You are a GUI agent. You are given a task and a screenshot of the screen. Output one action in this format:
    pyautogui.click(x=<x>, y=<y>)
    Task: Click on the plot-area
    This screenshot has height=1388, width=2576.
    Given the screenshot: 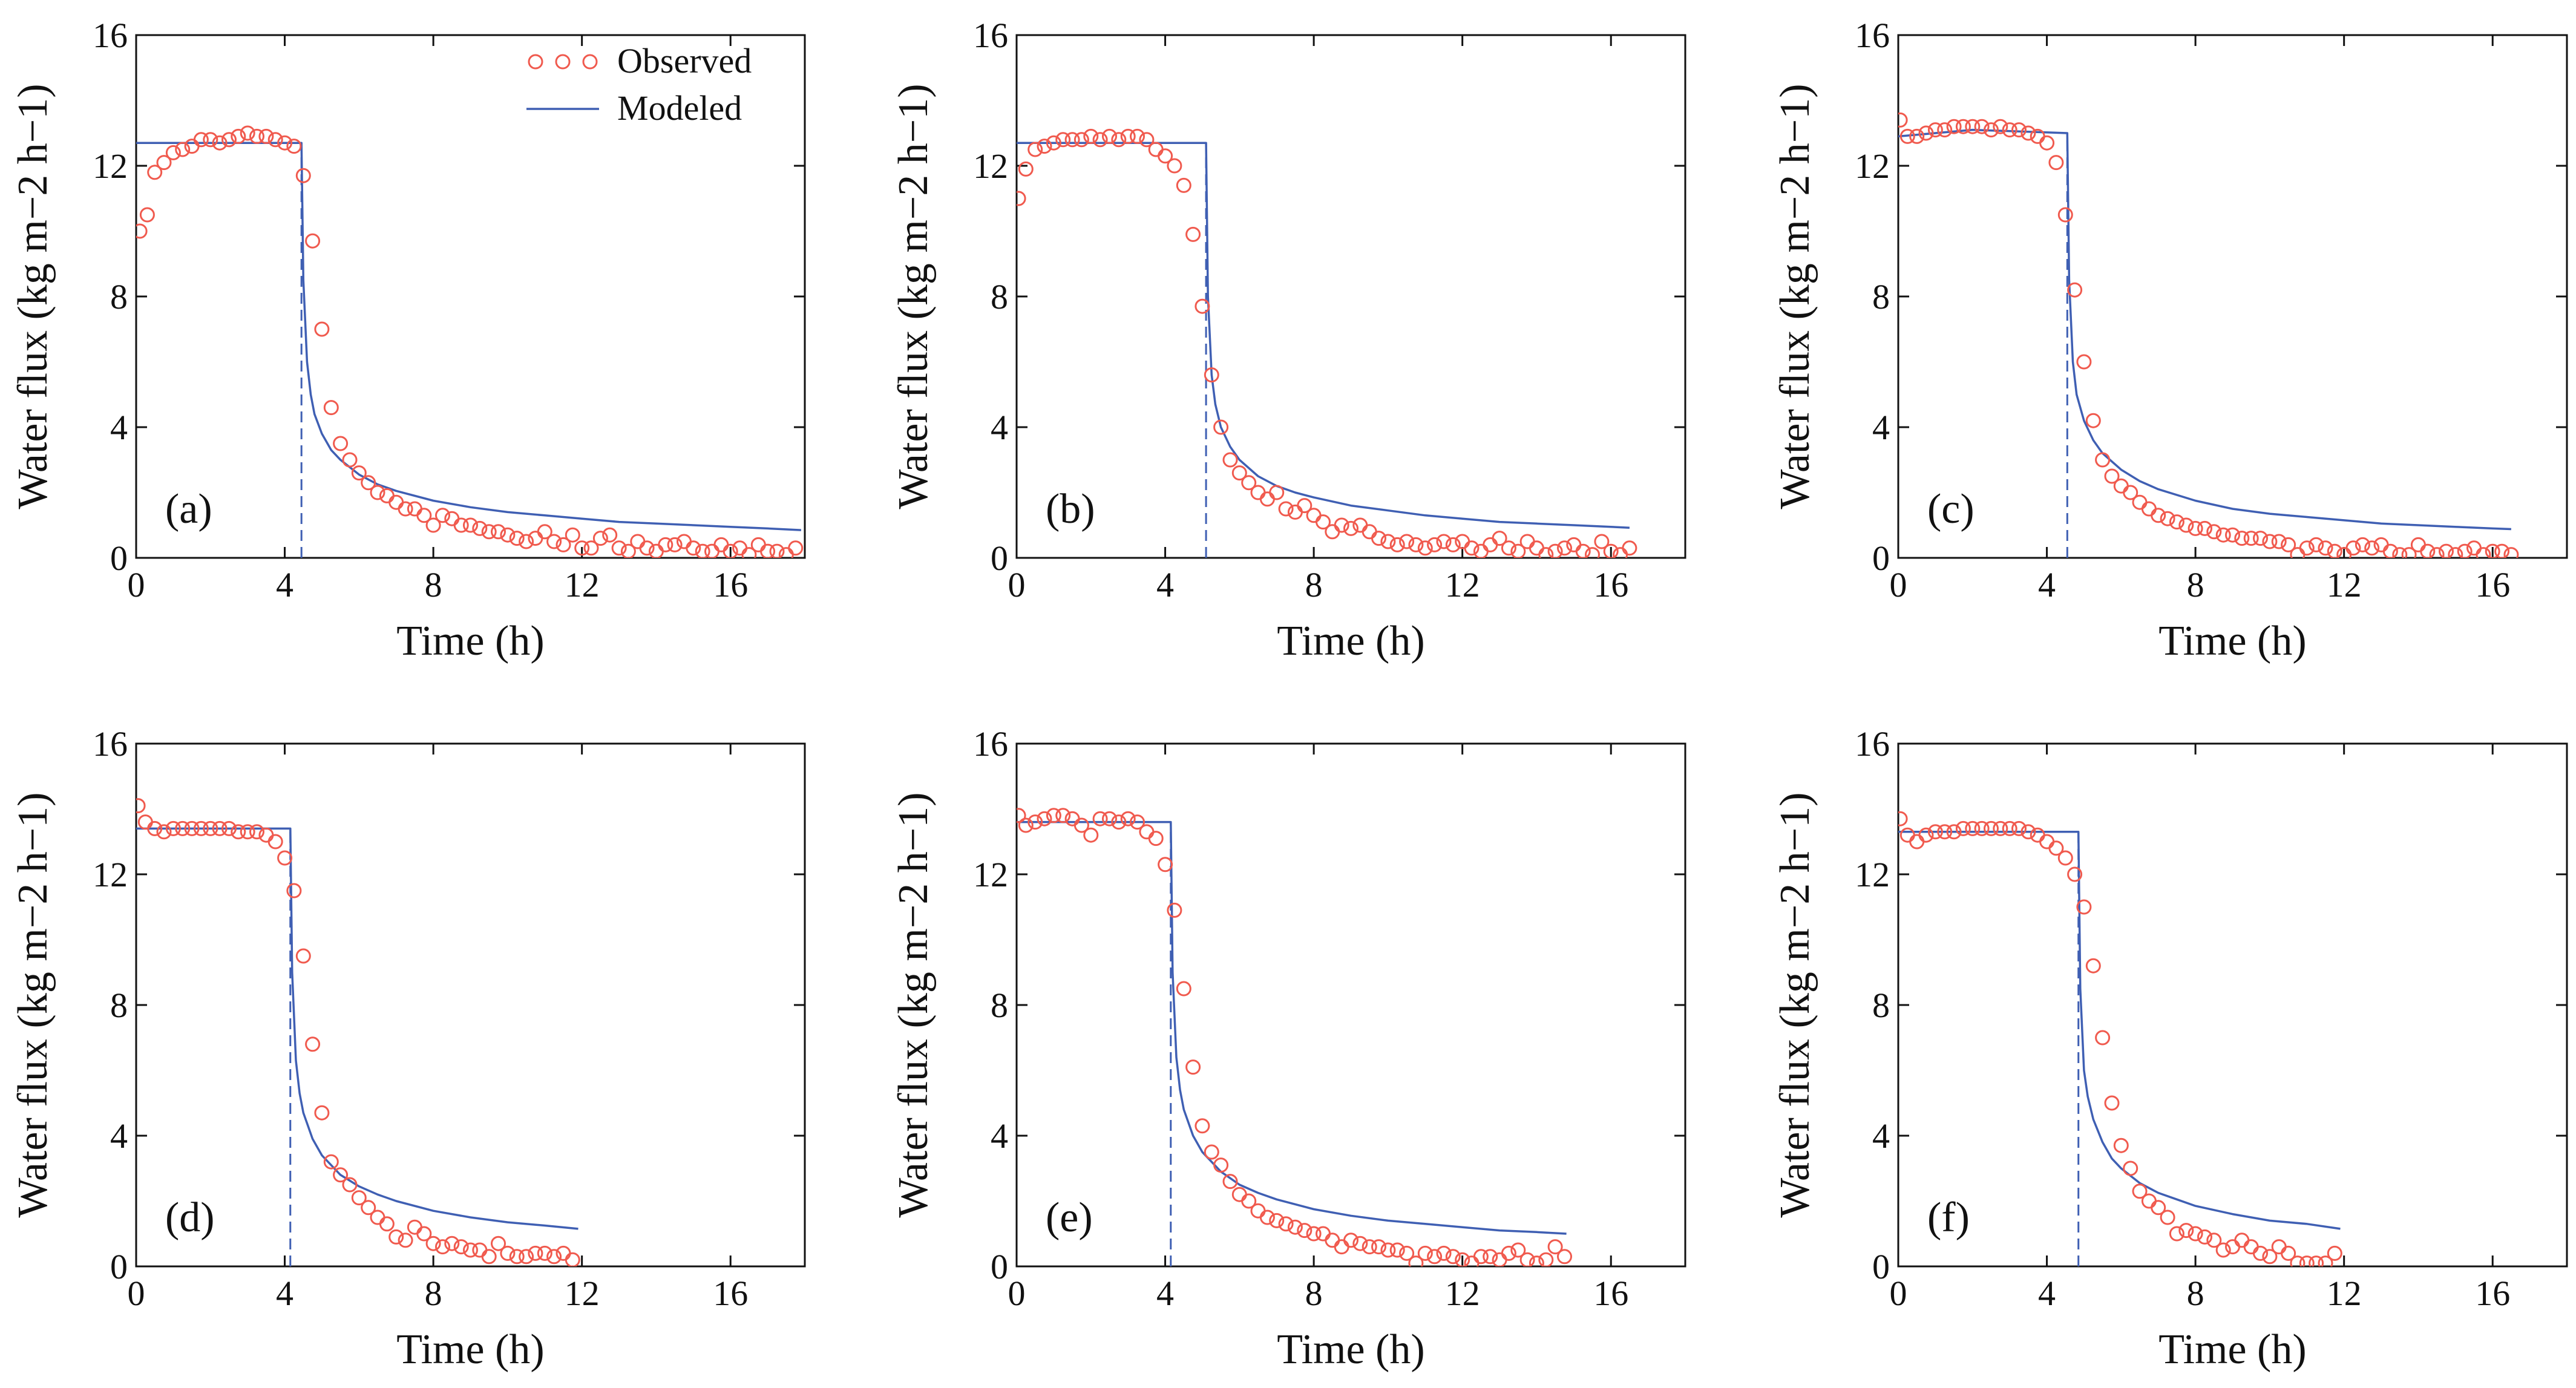 What is the action you would take?
    pyautogui.click(x=358, y=1032)
    